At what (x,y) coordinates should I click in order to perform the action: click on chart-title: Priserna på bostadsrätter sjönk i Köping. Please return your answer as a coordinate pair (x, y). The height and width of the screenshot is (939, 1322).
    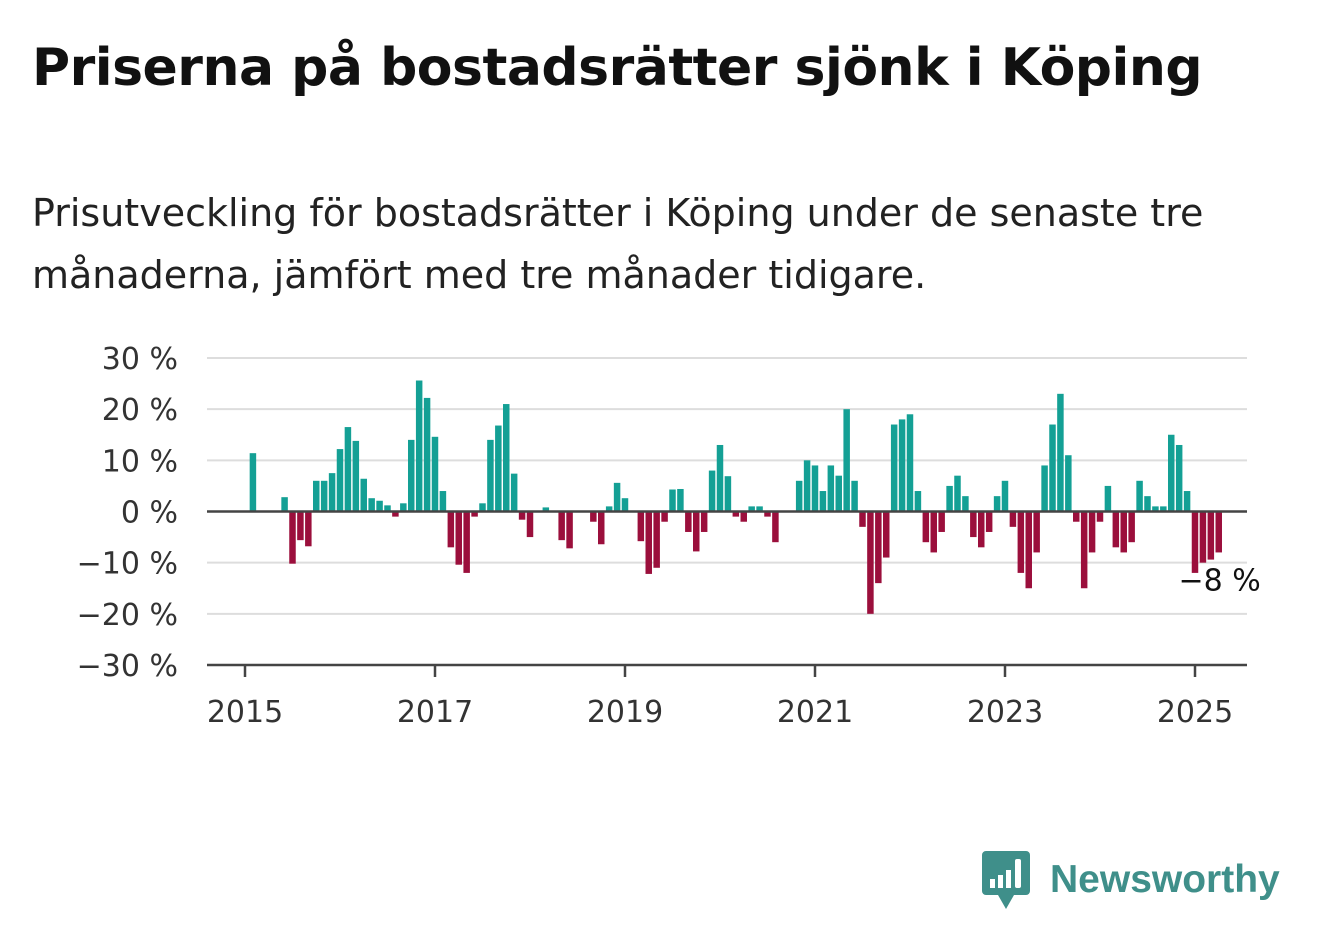
    Looking at the image, I should click on (617, 68).